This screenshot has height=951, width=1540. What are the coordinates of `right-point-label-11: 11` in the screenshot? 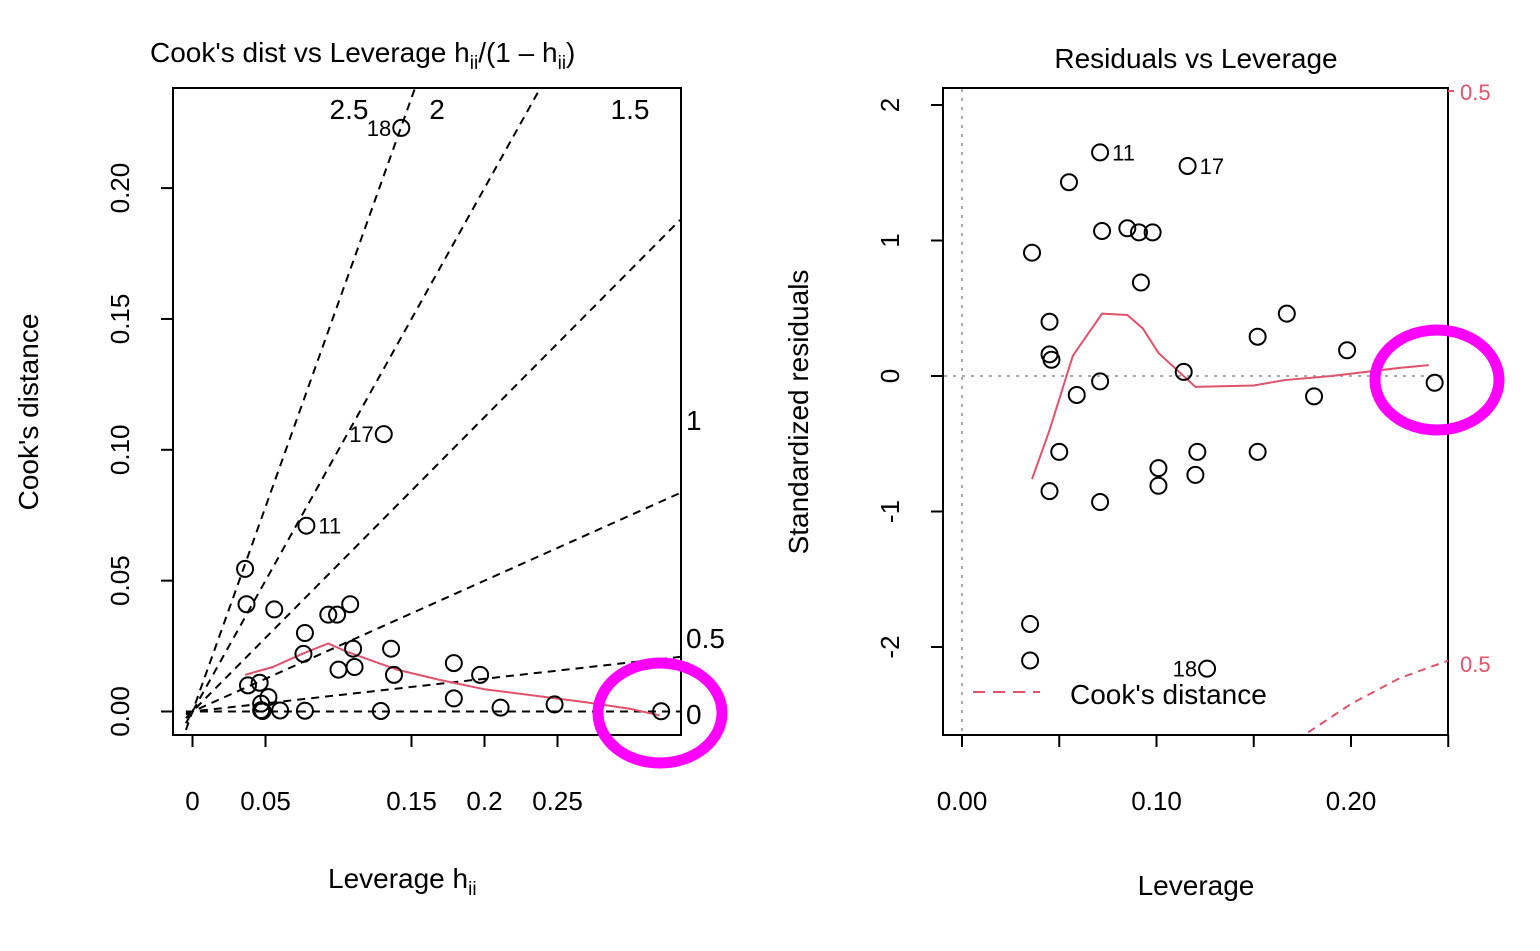 It's located at (1123, 152).